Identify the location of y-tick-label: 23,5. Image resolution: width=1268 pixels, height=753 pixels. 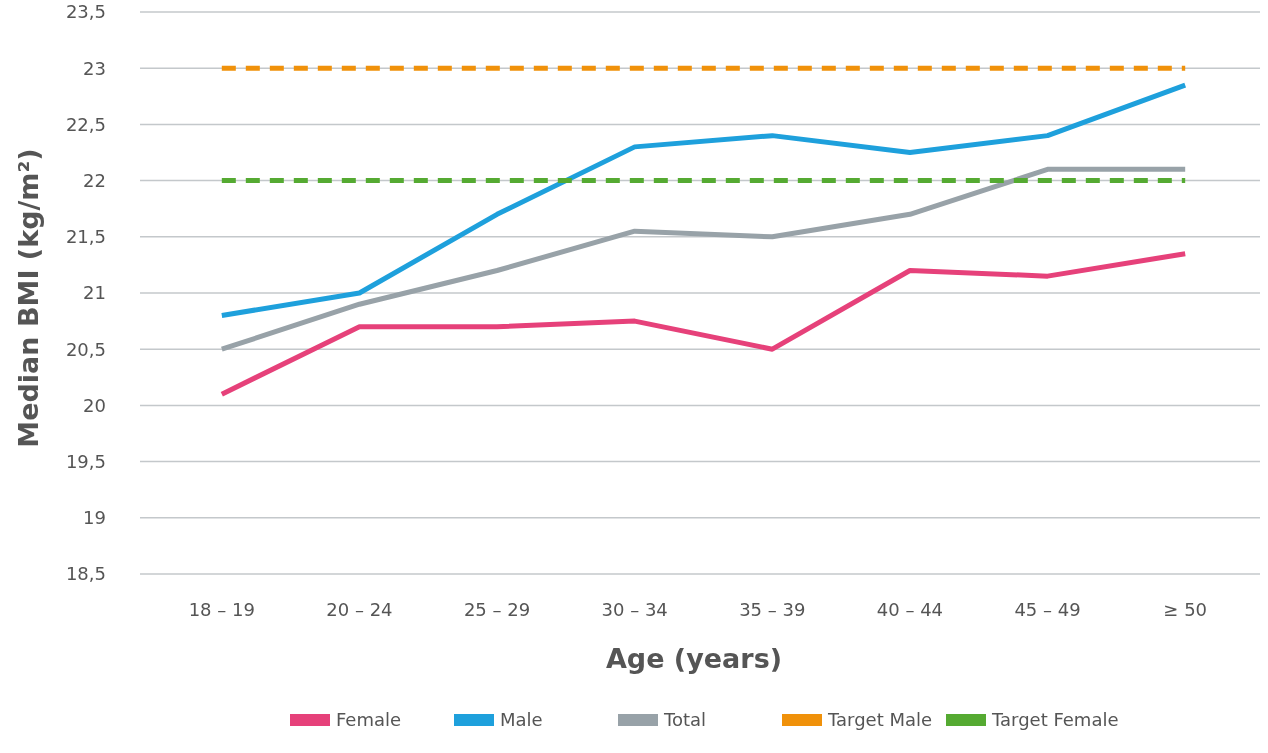
(85, 12).